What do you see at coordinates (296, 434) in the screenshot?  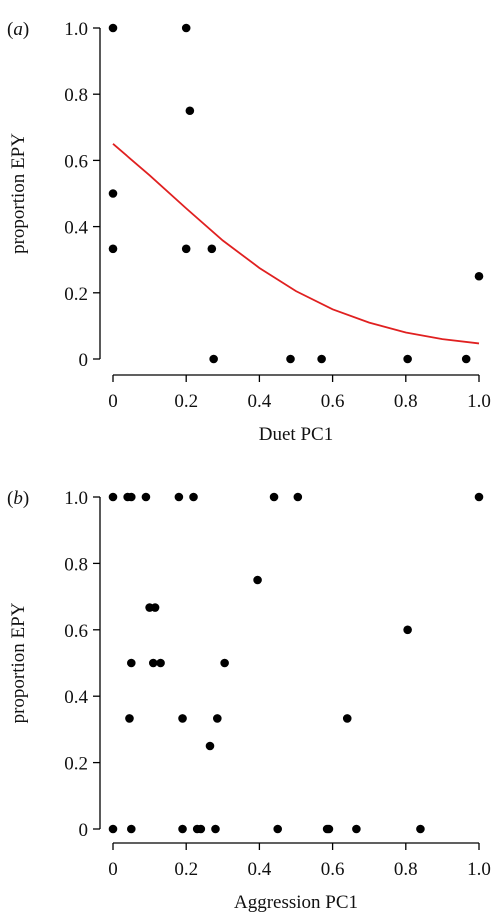 I see `x-axis-title: Duet PC1` at bounding box center [296, 434].